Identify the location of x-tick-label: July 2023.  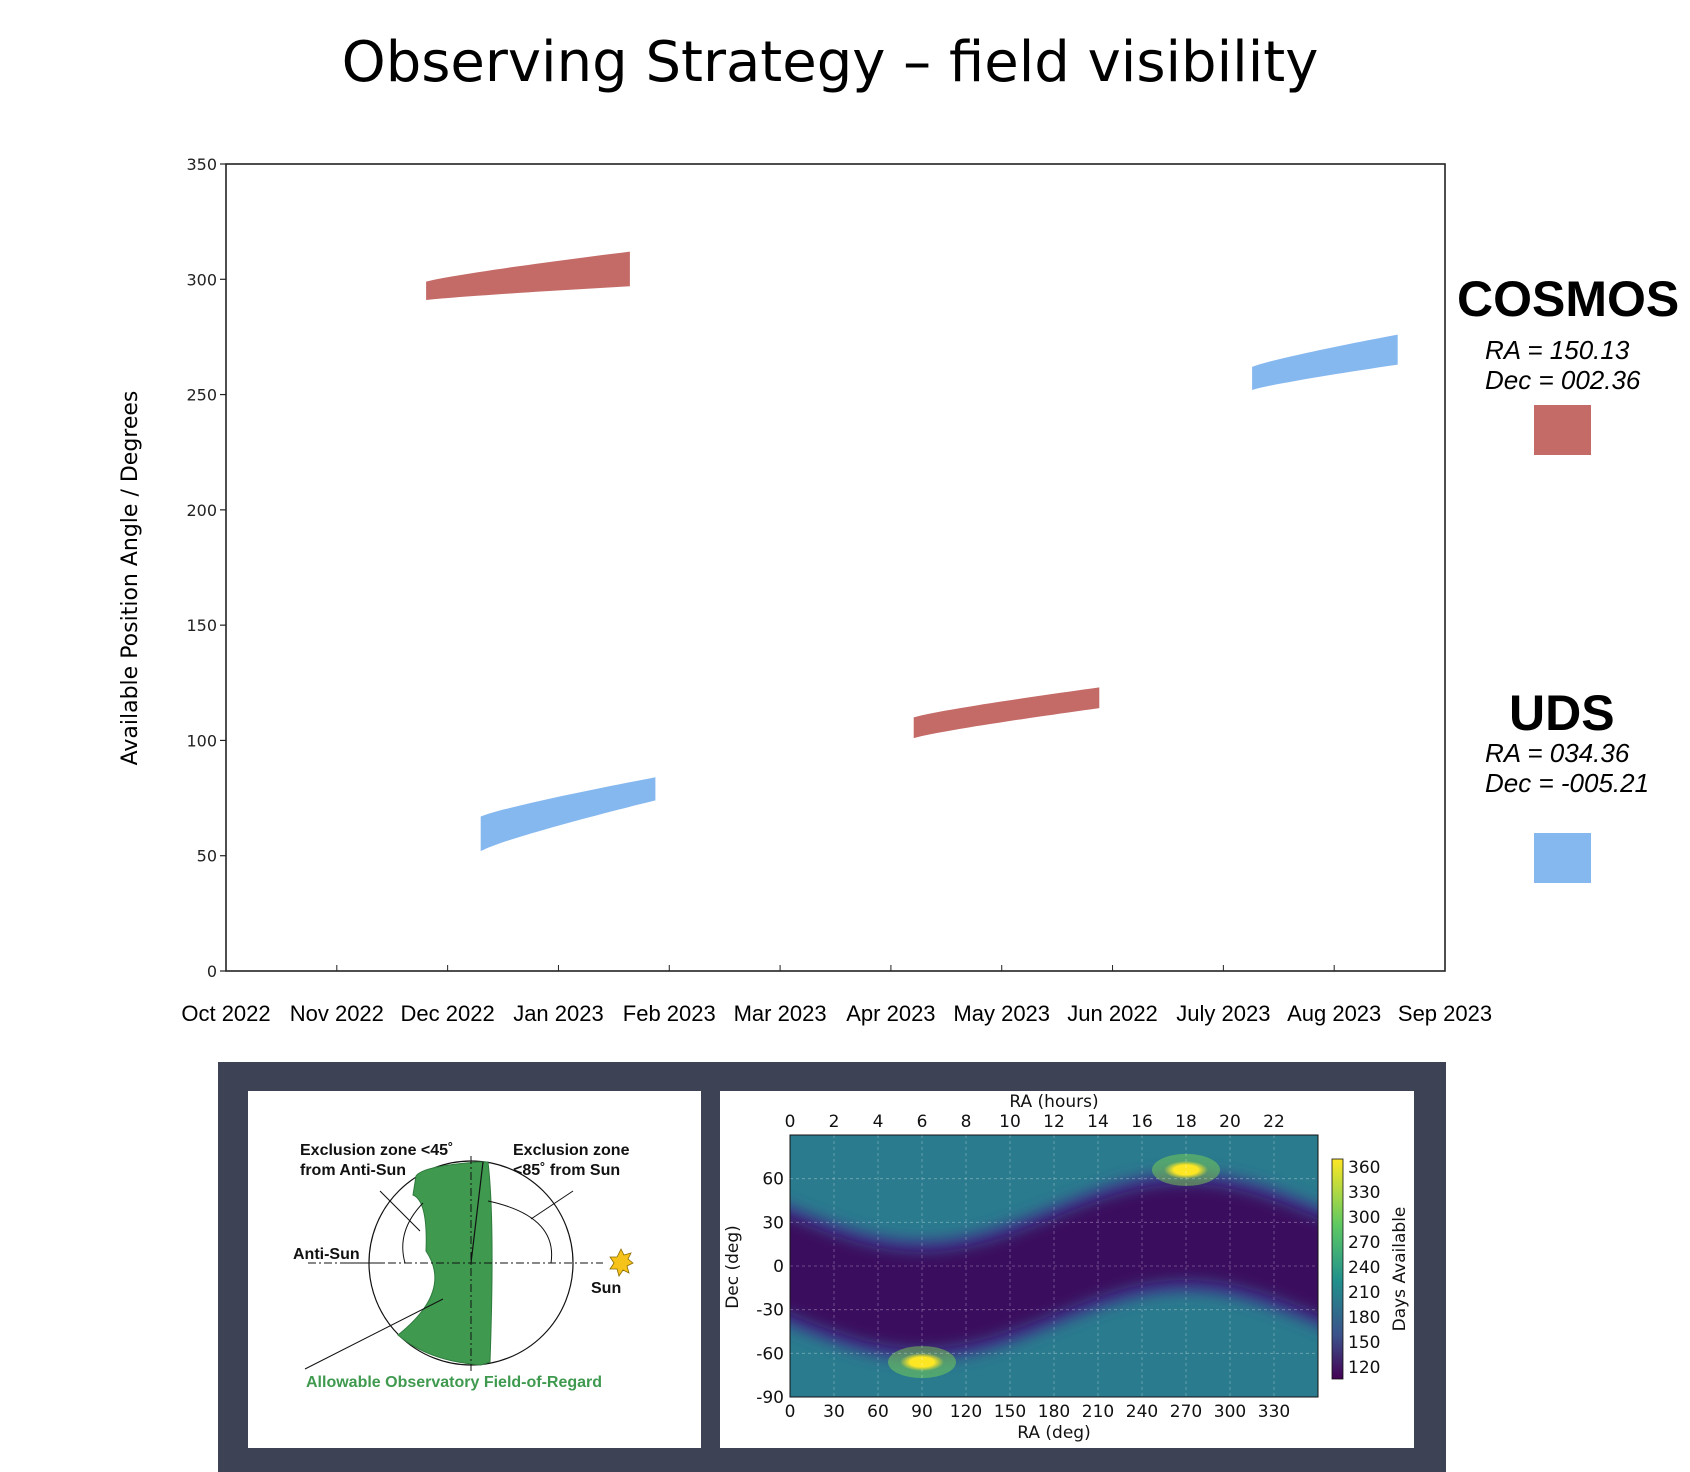
(1223, 1013).